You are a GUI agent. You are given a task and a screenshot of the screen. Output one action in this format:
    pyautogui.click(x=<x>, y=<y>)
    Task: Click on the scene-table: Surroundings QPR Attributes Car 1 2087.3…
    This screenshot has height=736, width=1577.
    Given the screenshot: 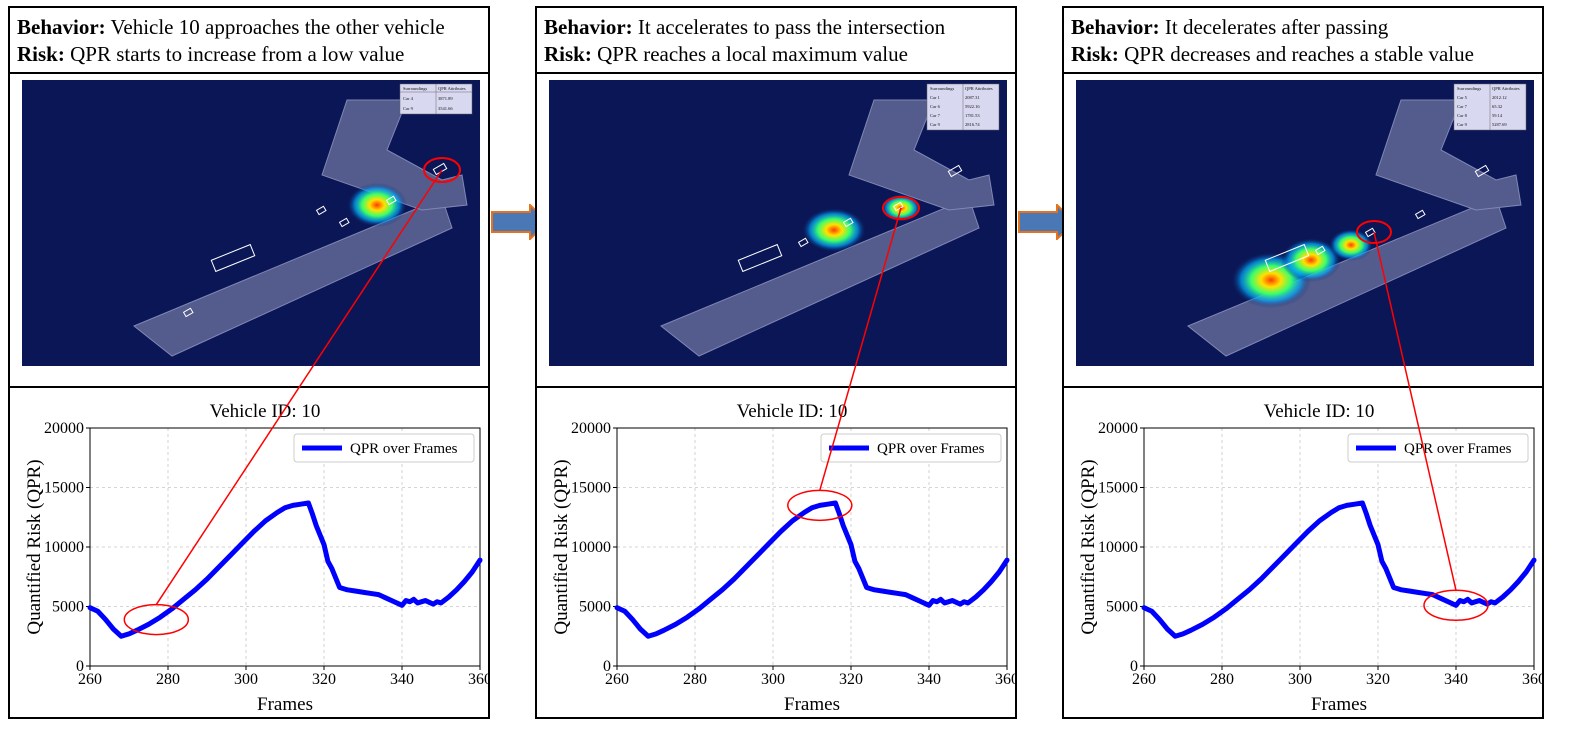 What is the action you would take?
    pyautogui.click(x=963, y=107)
    